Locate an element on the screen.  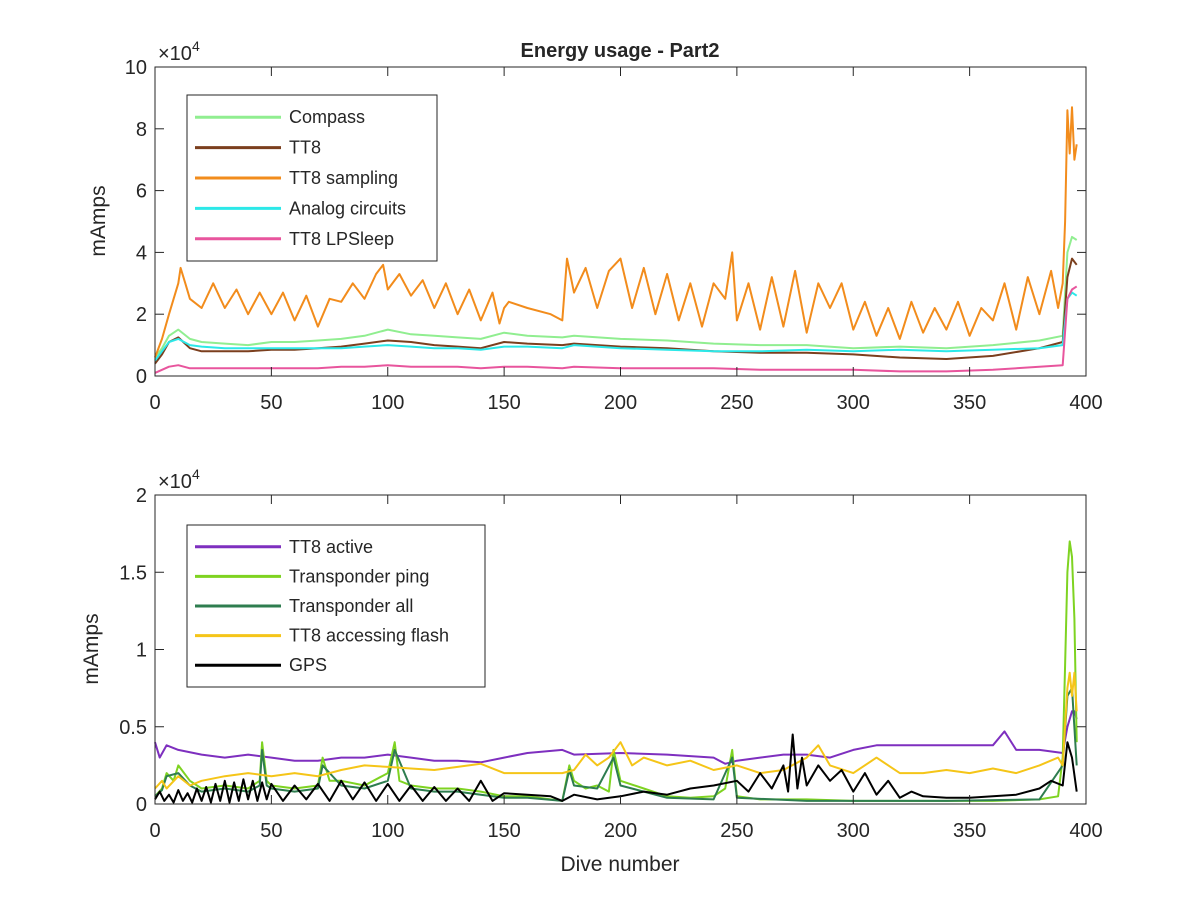
x-axis-label-bottom: Dive number is located at coordinates (619, 864).